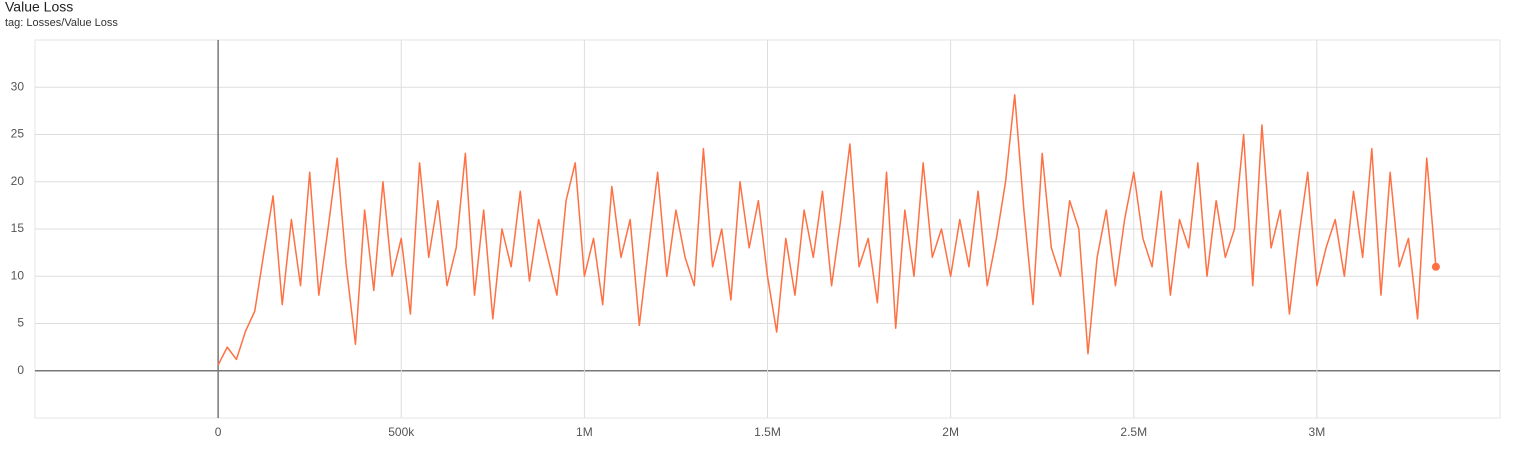 This screenshot has height=449, width=1513. What do you see at coordinates (18, 134) in the screenshot?
I see `y-tick-label: 25` at bounding box center [18, 134].